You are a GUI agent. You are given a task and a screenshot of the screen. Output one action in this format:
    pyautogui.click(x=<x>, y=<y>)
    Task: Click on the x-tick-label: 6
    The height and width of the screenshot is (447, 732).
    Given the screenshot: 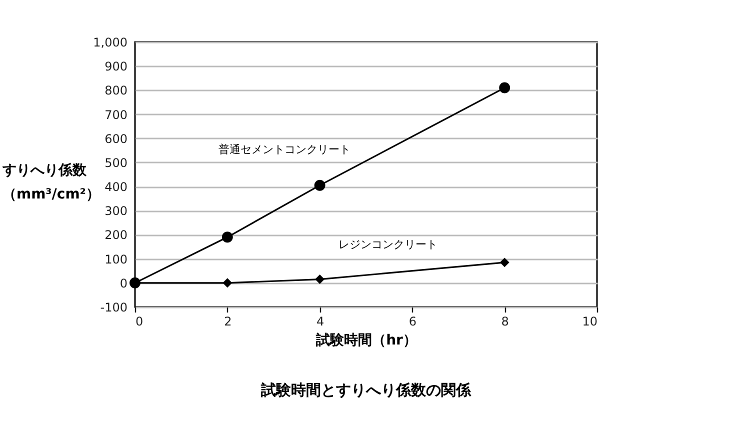 What is the action you would take?
    pyautogui.click(x=412, y=321)
    